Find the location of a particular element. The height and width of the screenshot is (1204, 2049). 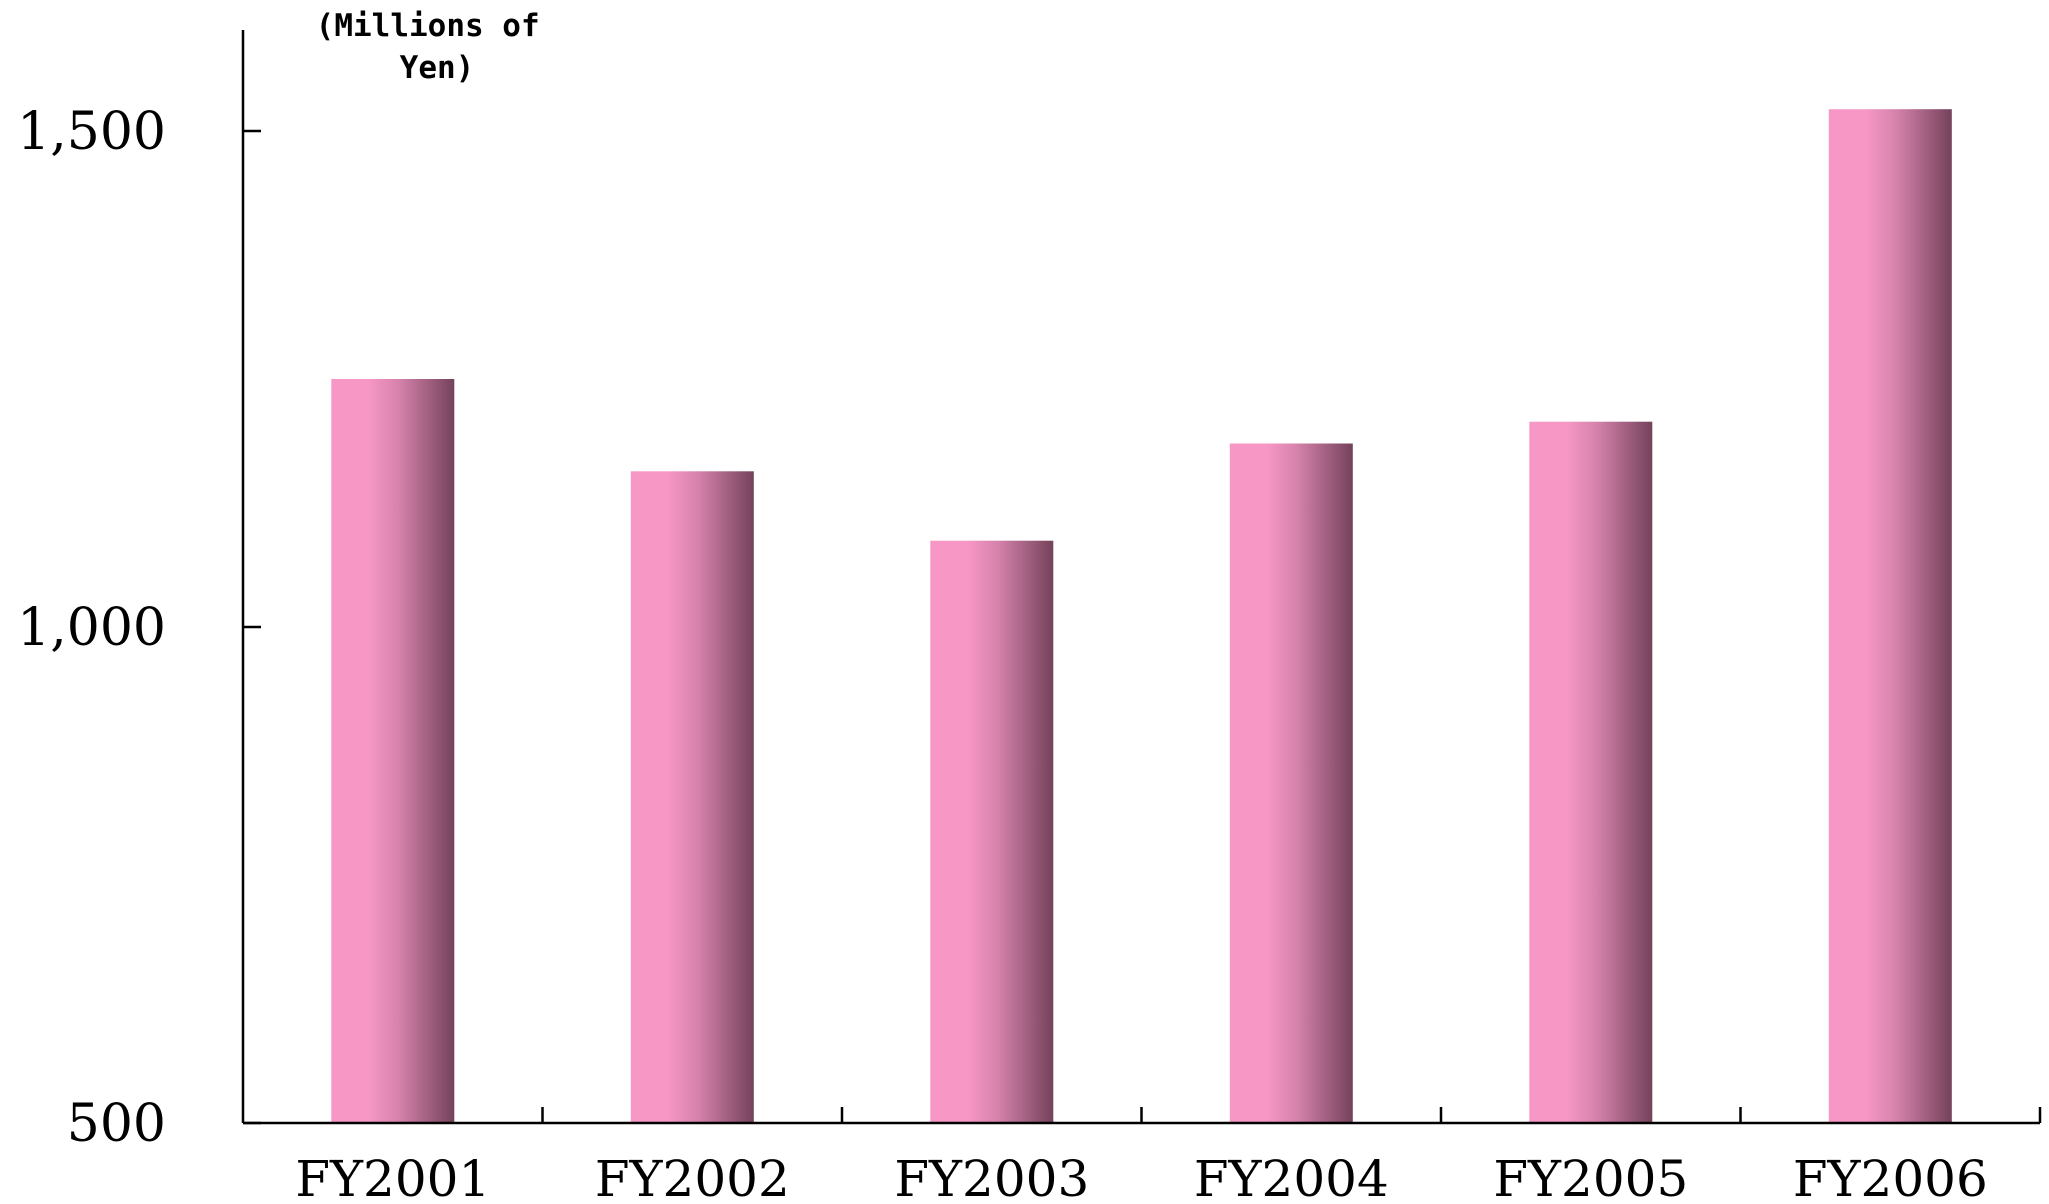

y-axis-ticks: 500 1,000 1,500 is located at coordinates (139, 628).